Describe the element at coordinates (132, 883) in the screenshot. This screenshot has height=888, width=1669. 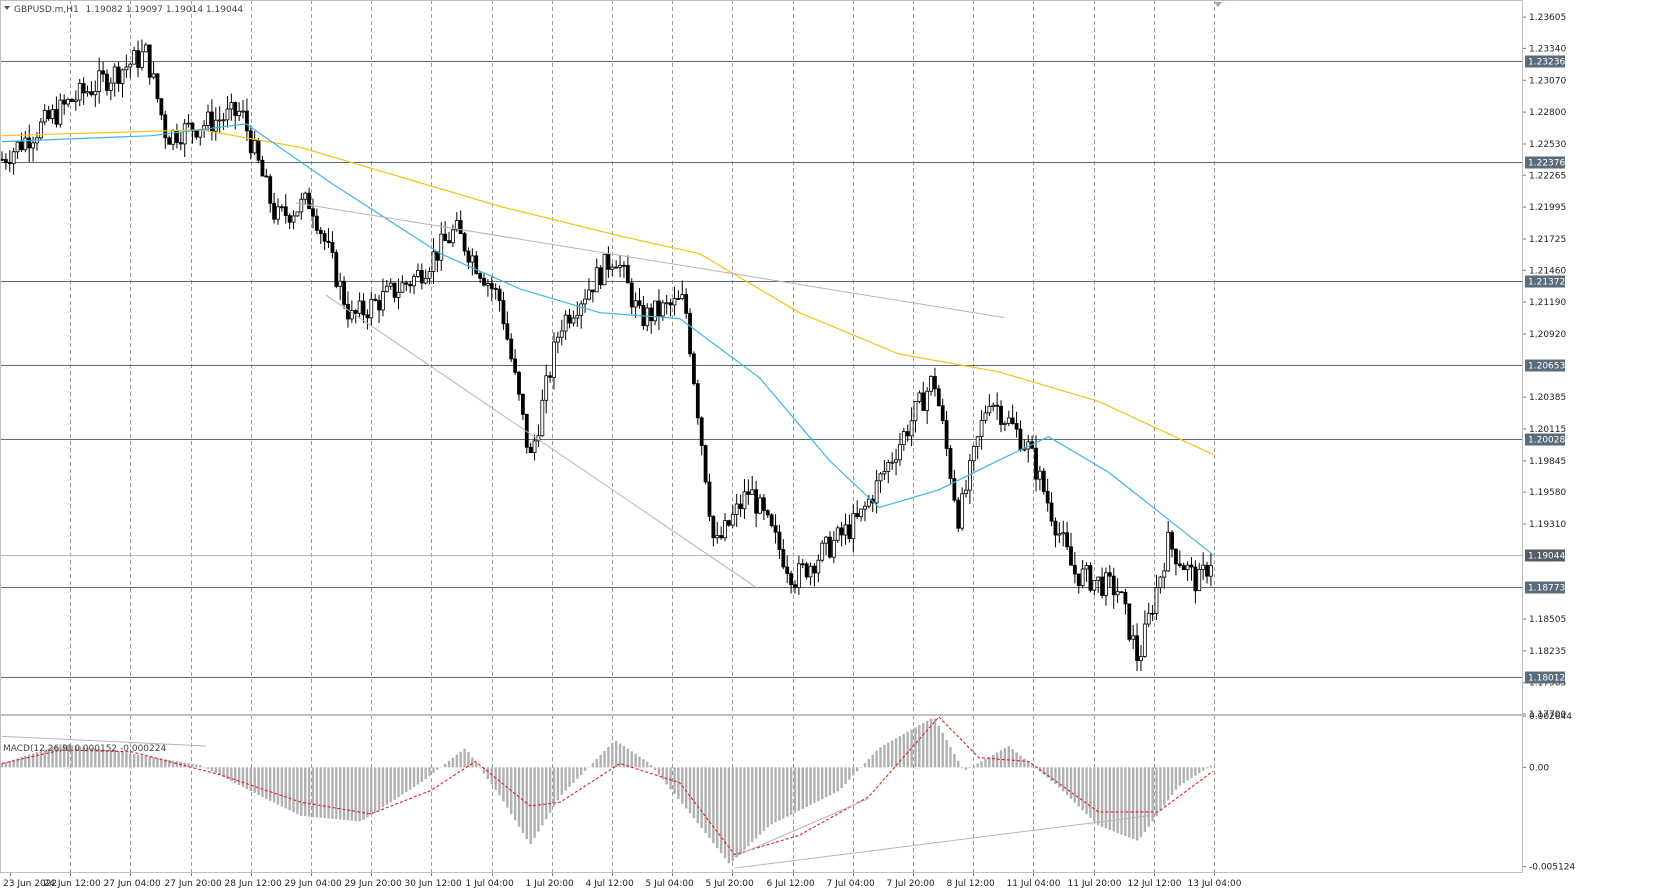
I see `time-label: 27 Jun 04:00` at that location.